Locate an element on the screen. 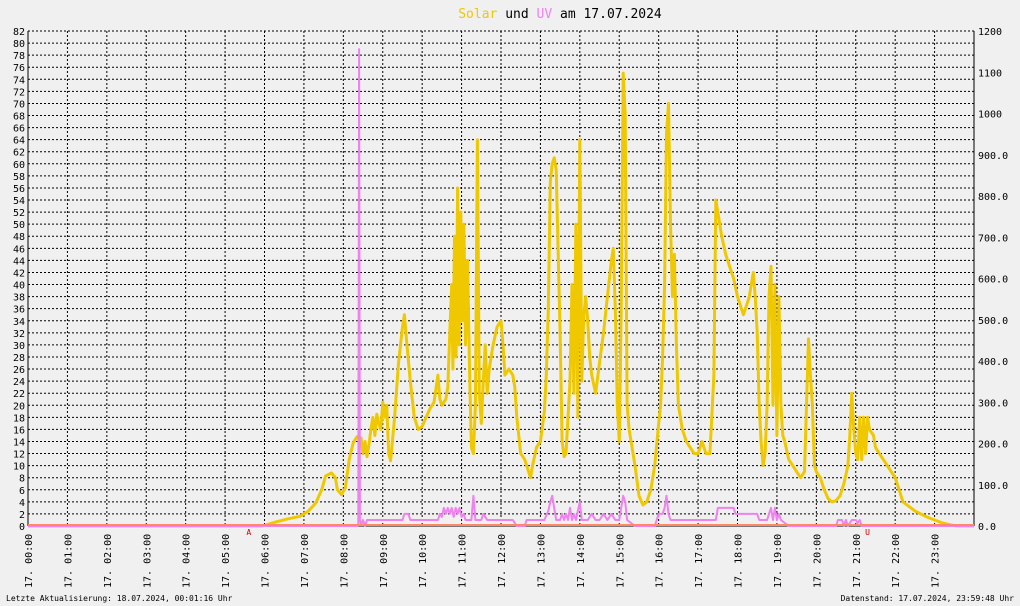 The height and width of the screenshot is (606, 1020). y-tick-label-left: 54 is located at coordinates (19, 201).